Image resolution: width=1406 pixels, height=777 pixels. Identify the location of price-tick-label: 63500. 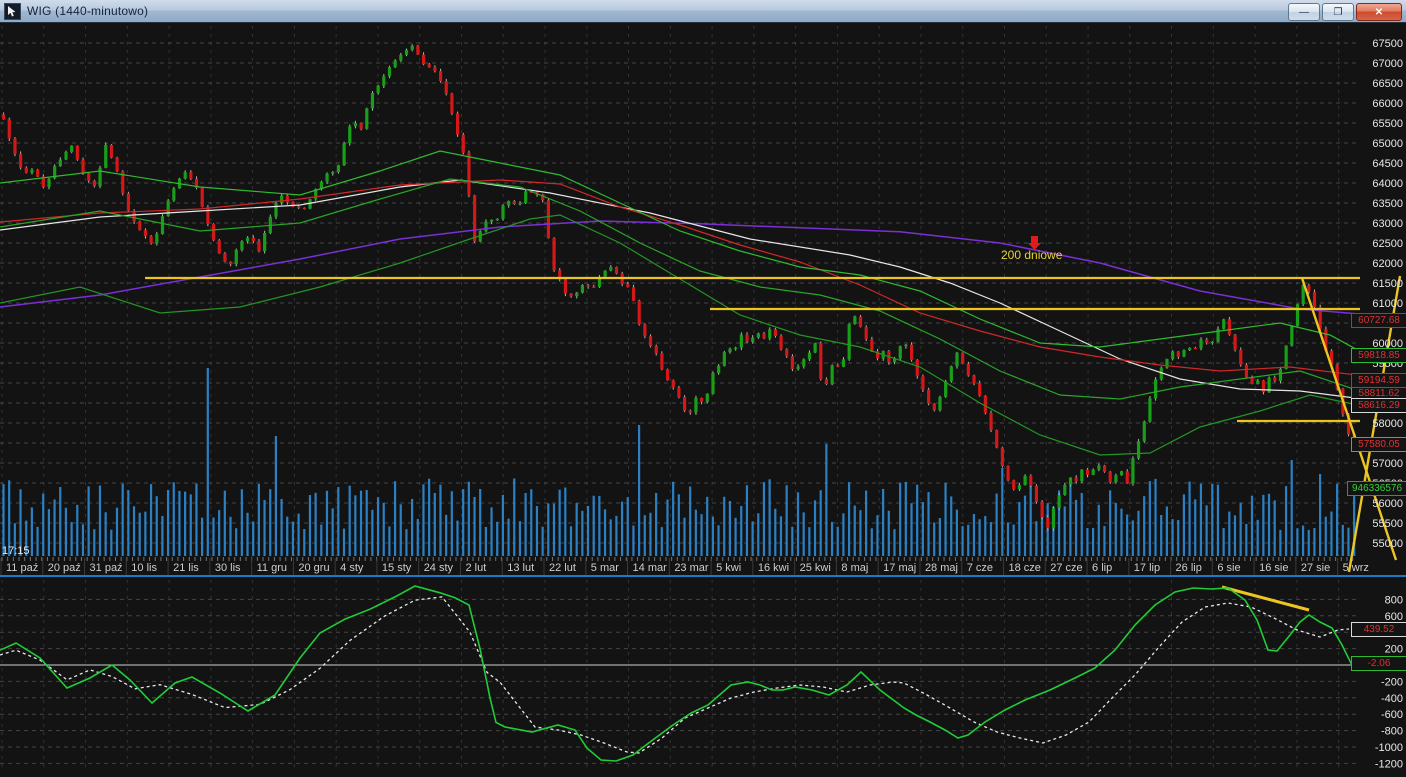
(1387, 204).